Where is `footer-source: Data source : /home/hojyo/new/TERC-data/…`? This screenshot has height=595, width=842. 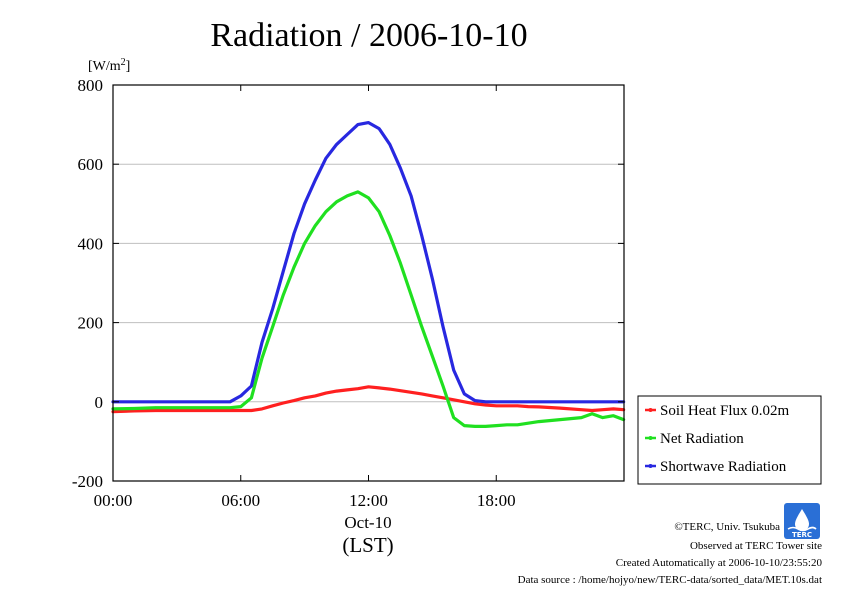 footer-source: Data source : /home/hojyo/new/TERC-data/… is located at coordinates (670, 580).